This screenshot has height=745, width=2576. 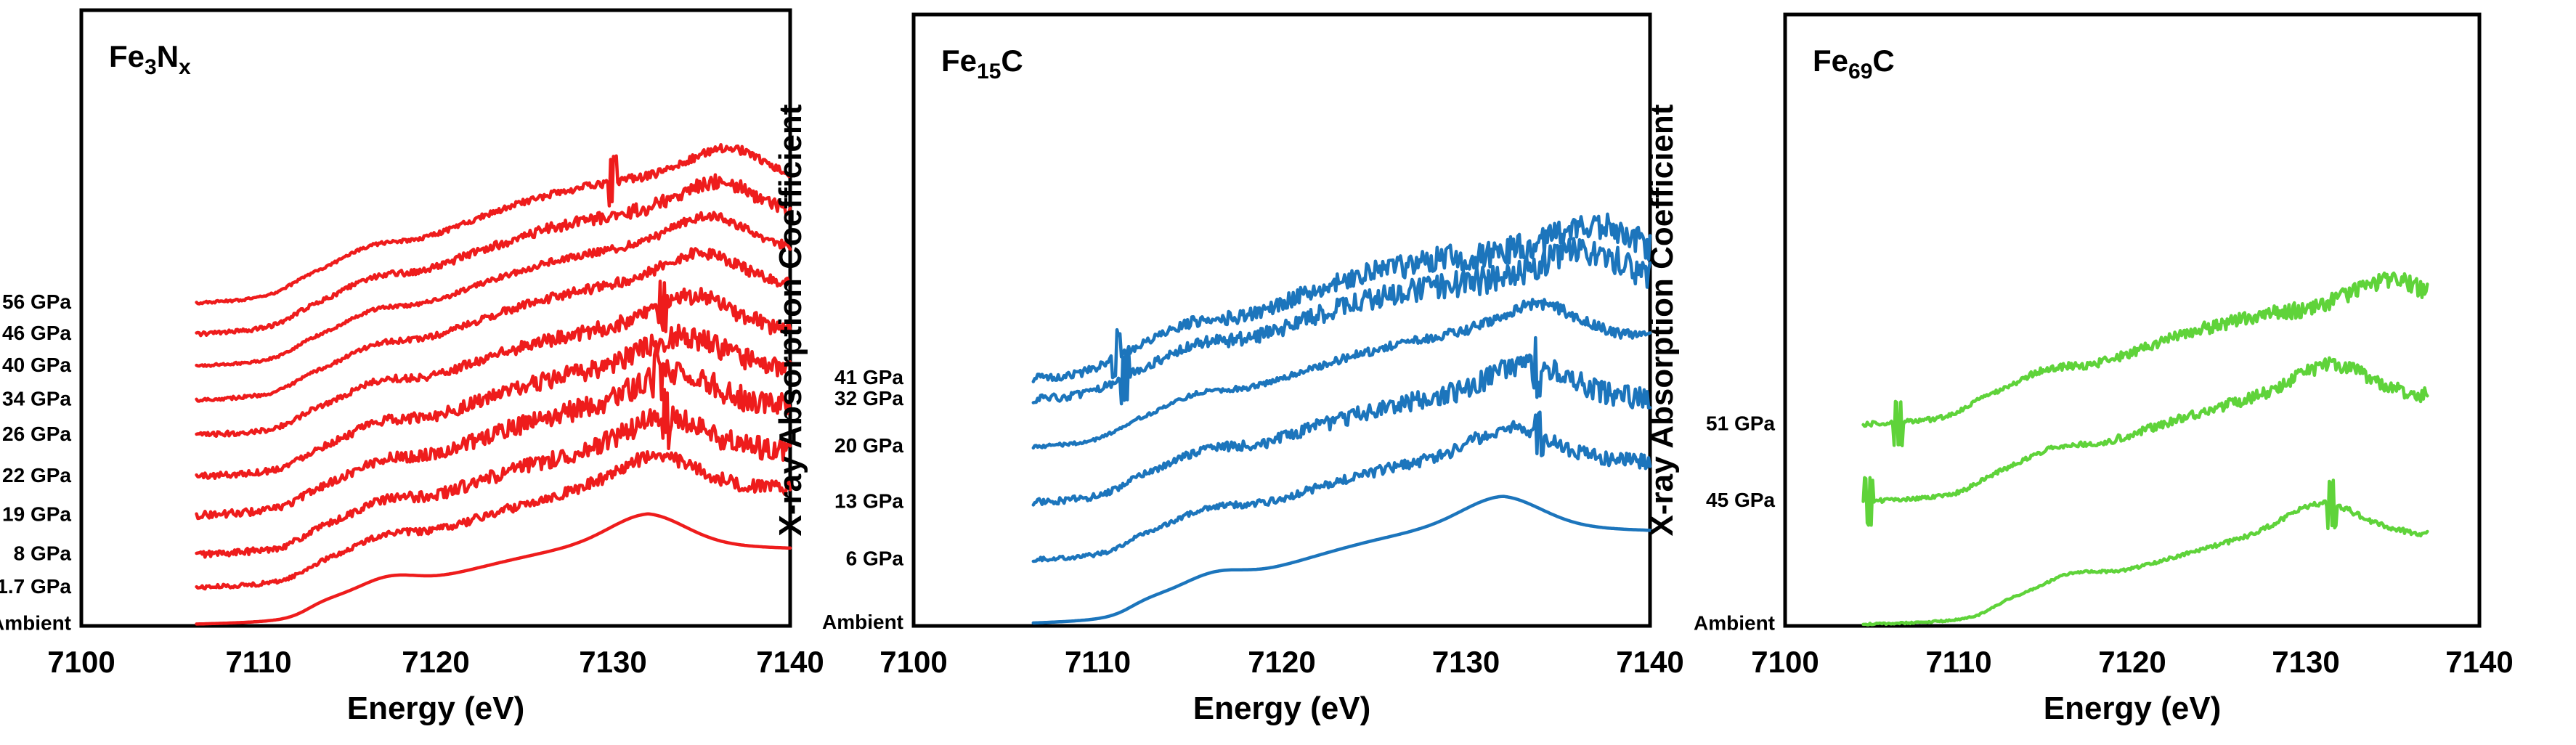 What do you see at coordinates (493, 325) in the screenshot?
I see `series-line-34-gpa` at bounding box center [493, 325].